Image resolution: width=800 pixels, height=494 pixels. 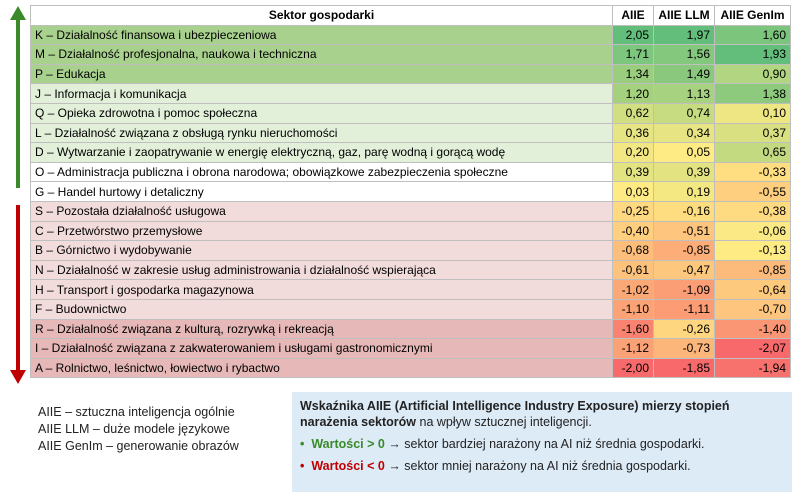 I want to click on value-cell: 0,34, so click(x=684, y=133).